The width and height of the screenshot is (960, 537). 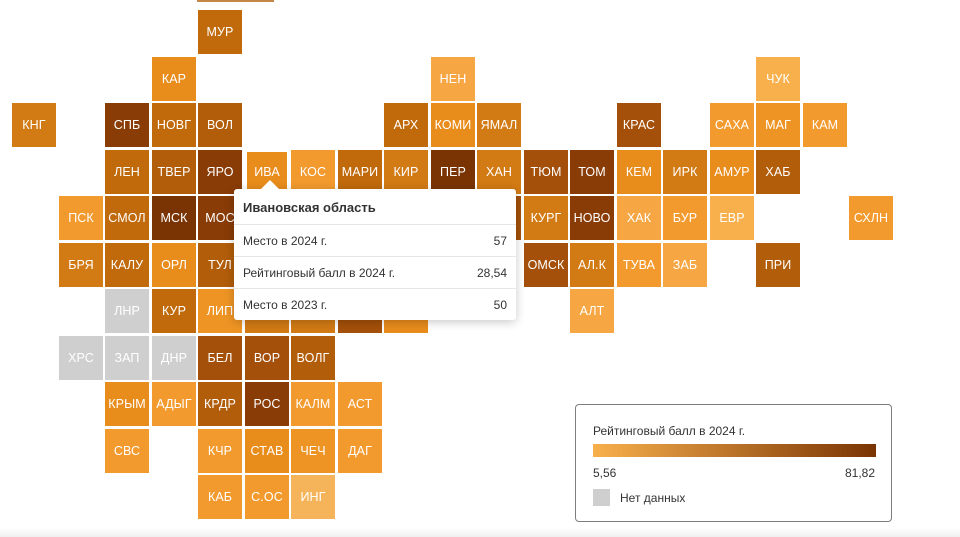 I want to click on region-tile: С.ОС, so click(x=267, y=497).